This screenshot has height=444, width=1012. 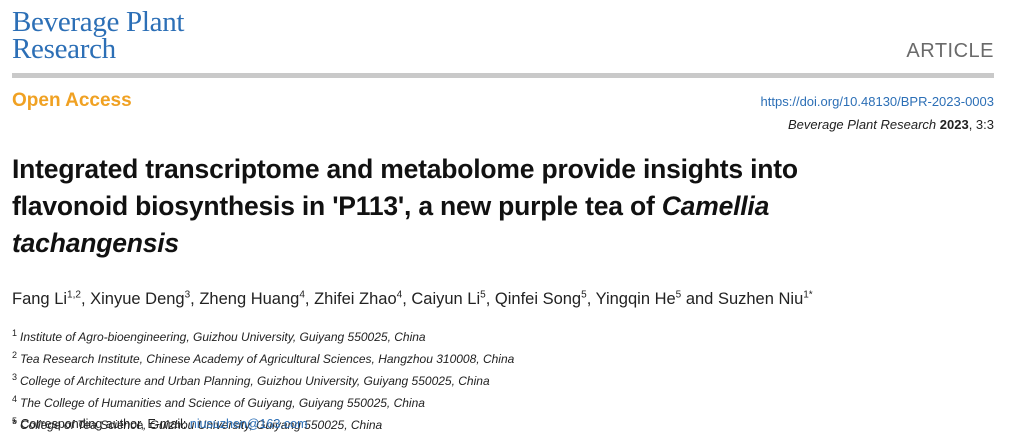 What do you see at coordinates (98, 22) in the screenshot?
I see `journal-logo-line1: Beverage Plant` at bounding box center [98, 22].